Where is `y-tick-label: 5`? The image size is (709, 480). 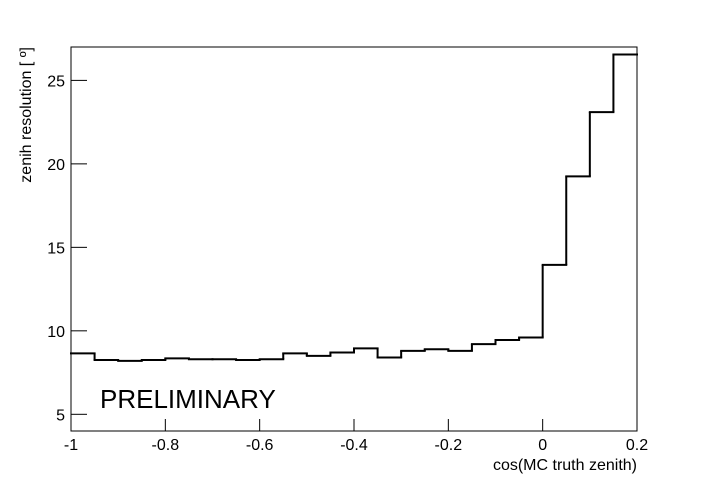
y-tick-label: 5 is located at coordinates (60, 415).